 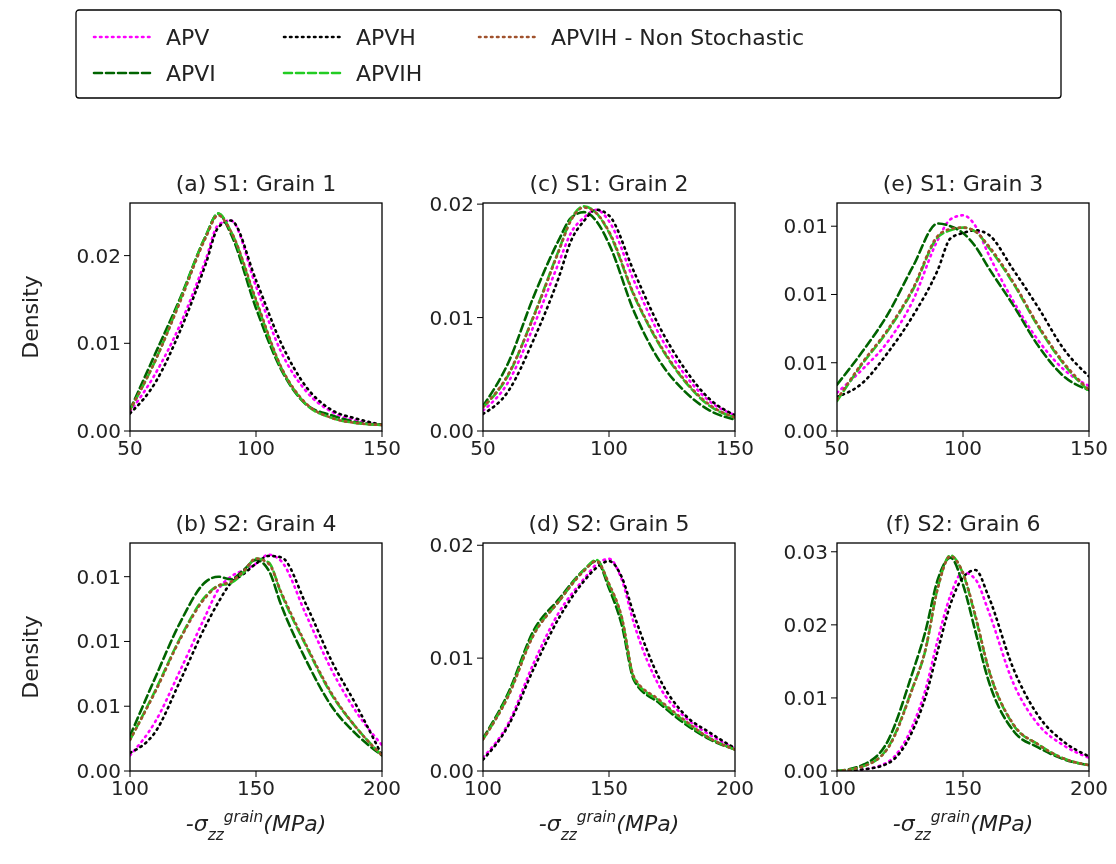 What do you see at coordinates (609, 523) in the screenshot?
I see `chart-title: (d) S2: Grain 5` at bounding box center [609, 523].